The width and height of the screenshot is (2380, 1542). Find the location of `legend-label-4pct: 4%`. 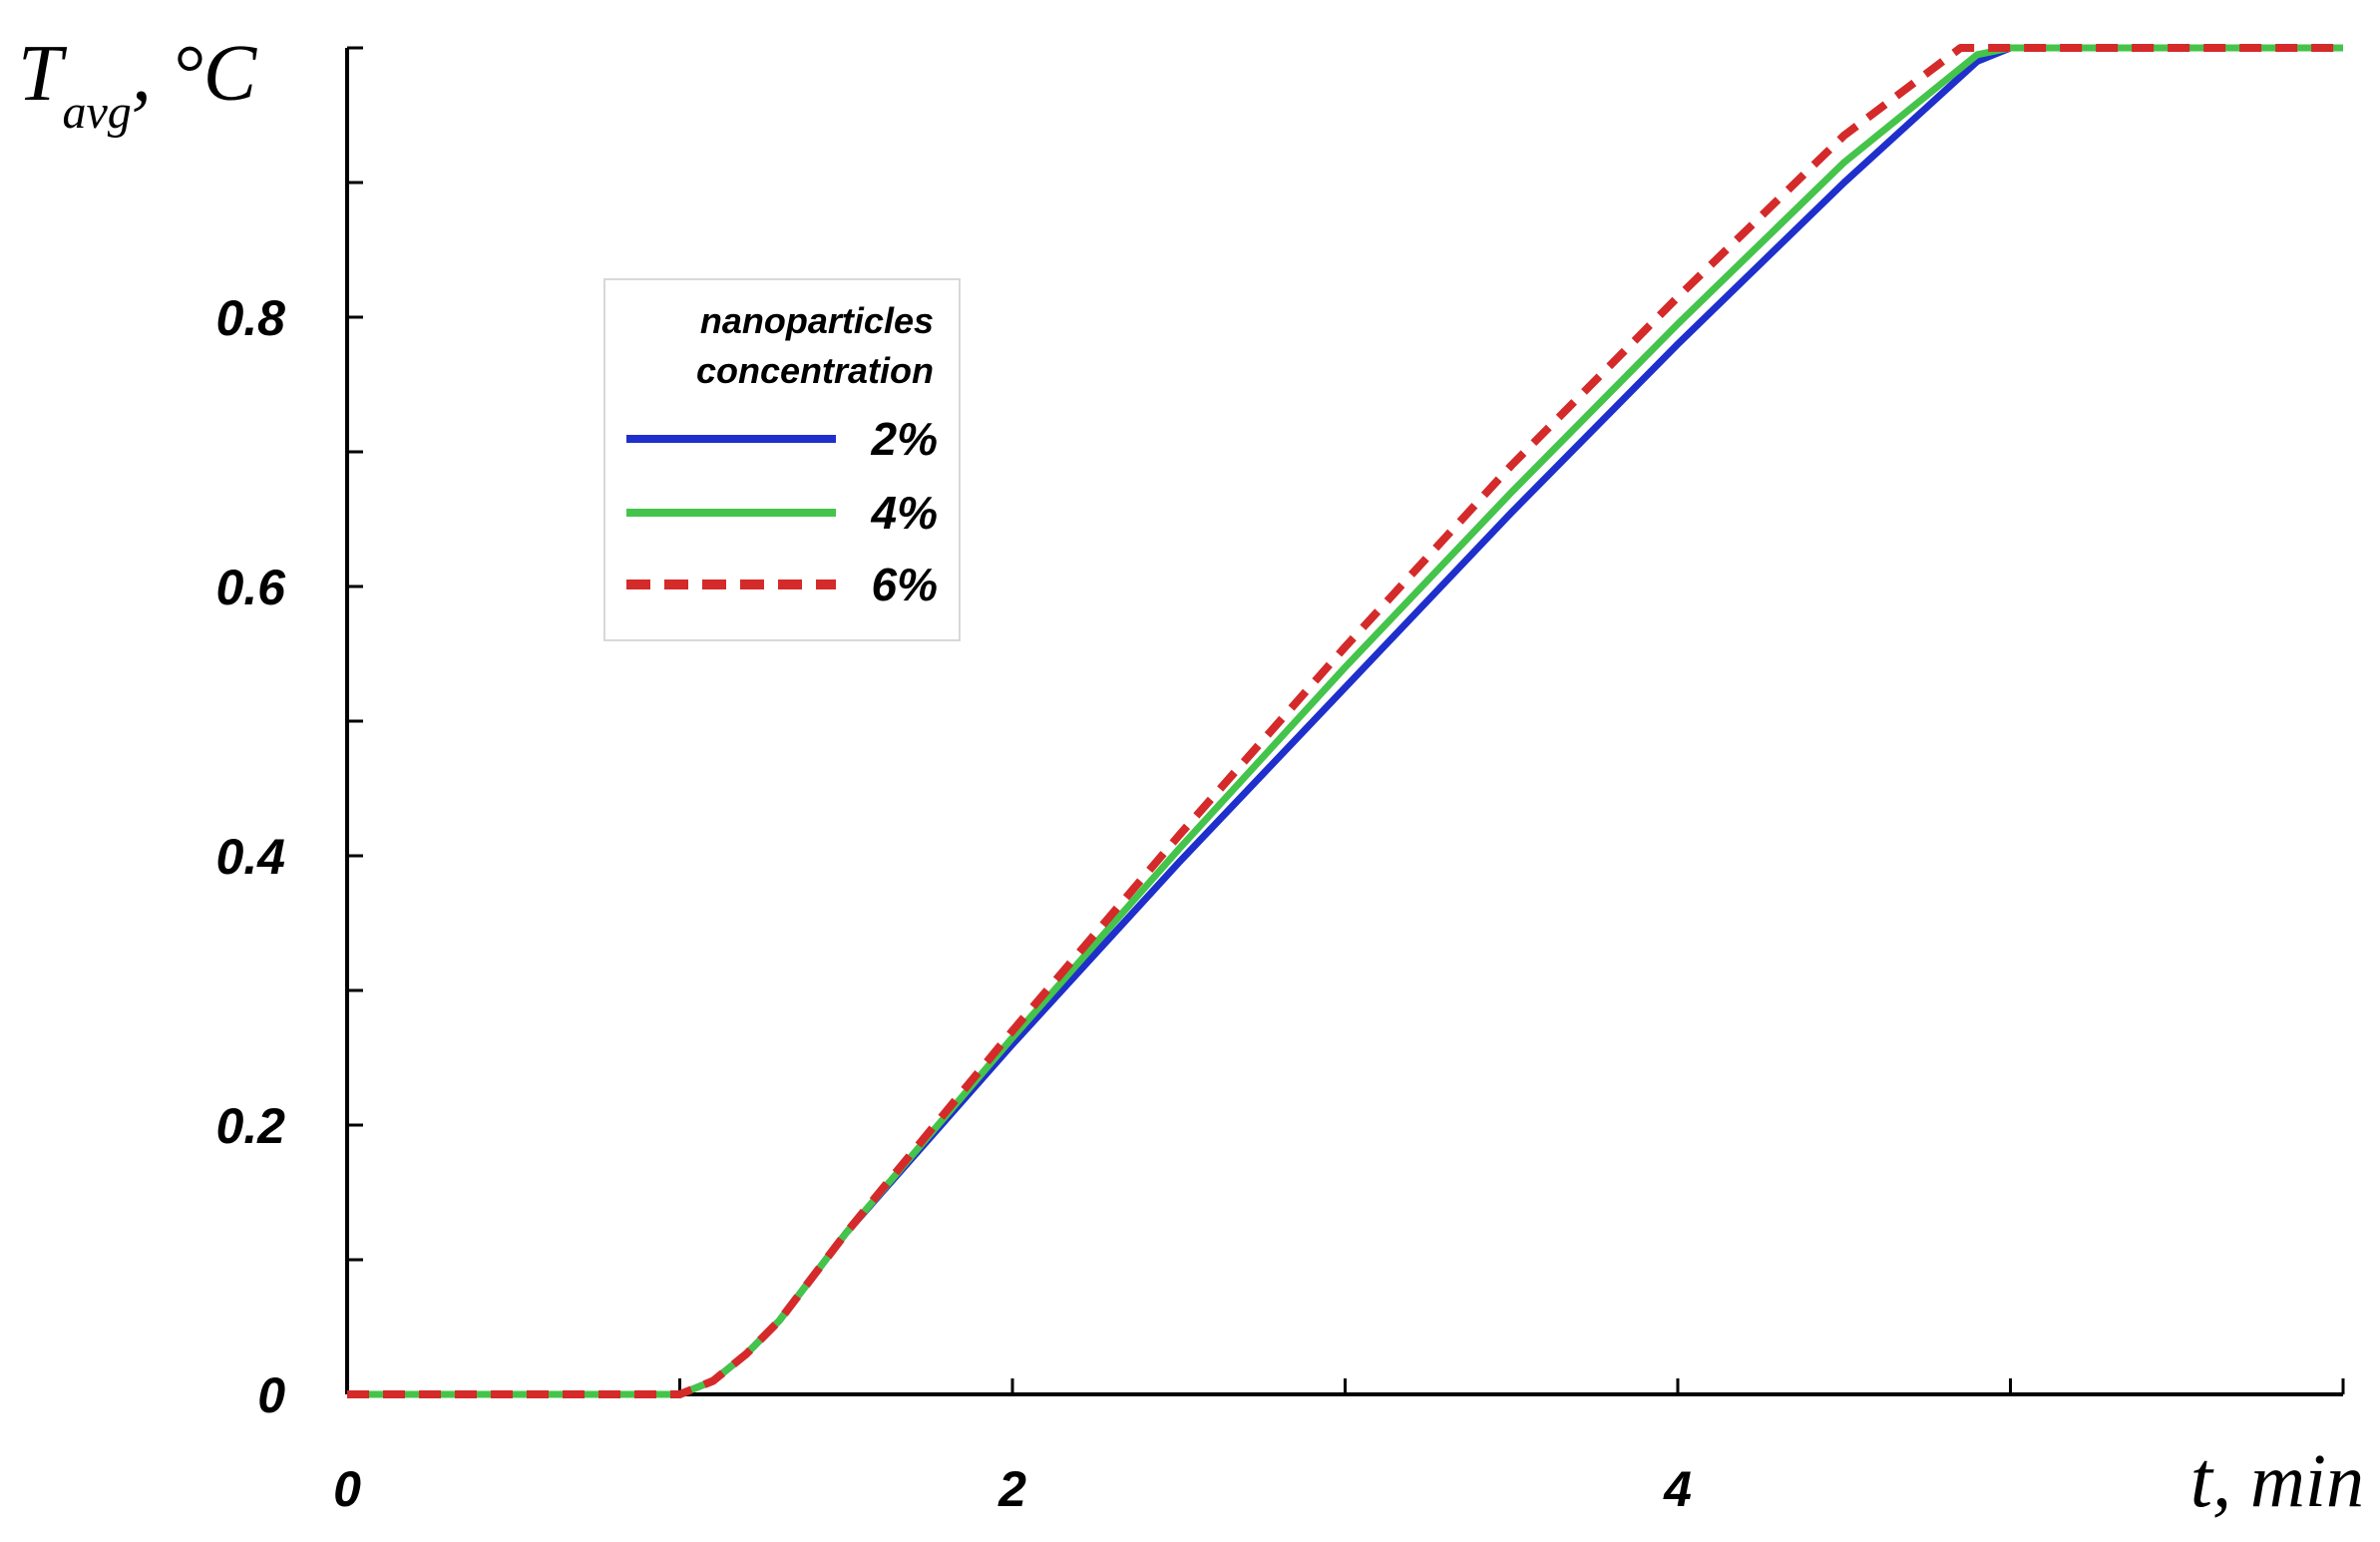

legend-label-4pct: 4% is located at coordinates (905, 513).